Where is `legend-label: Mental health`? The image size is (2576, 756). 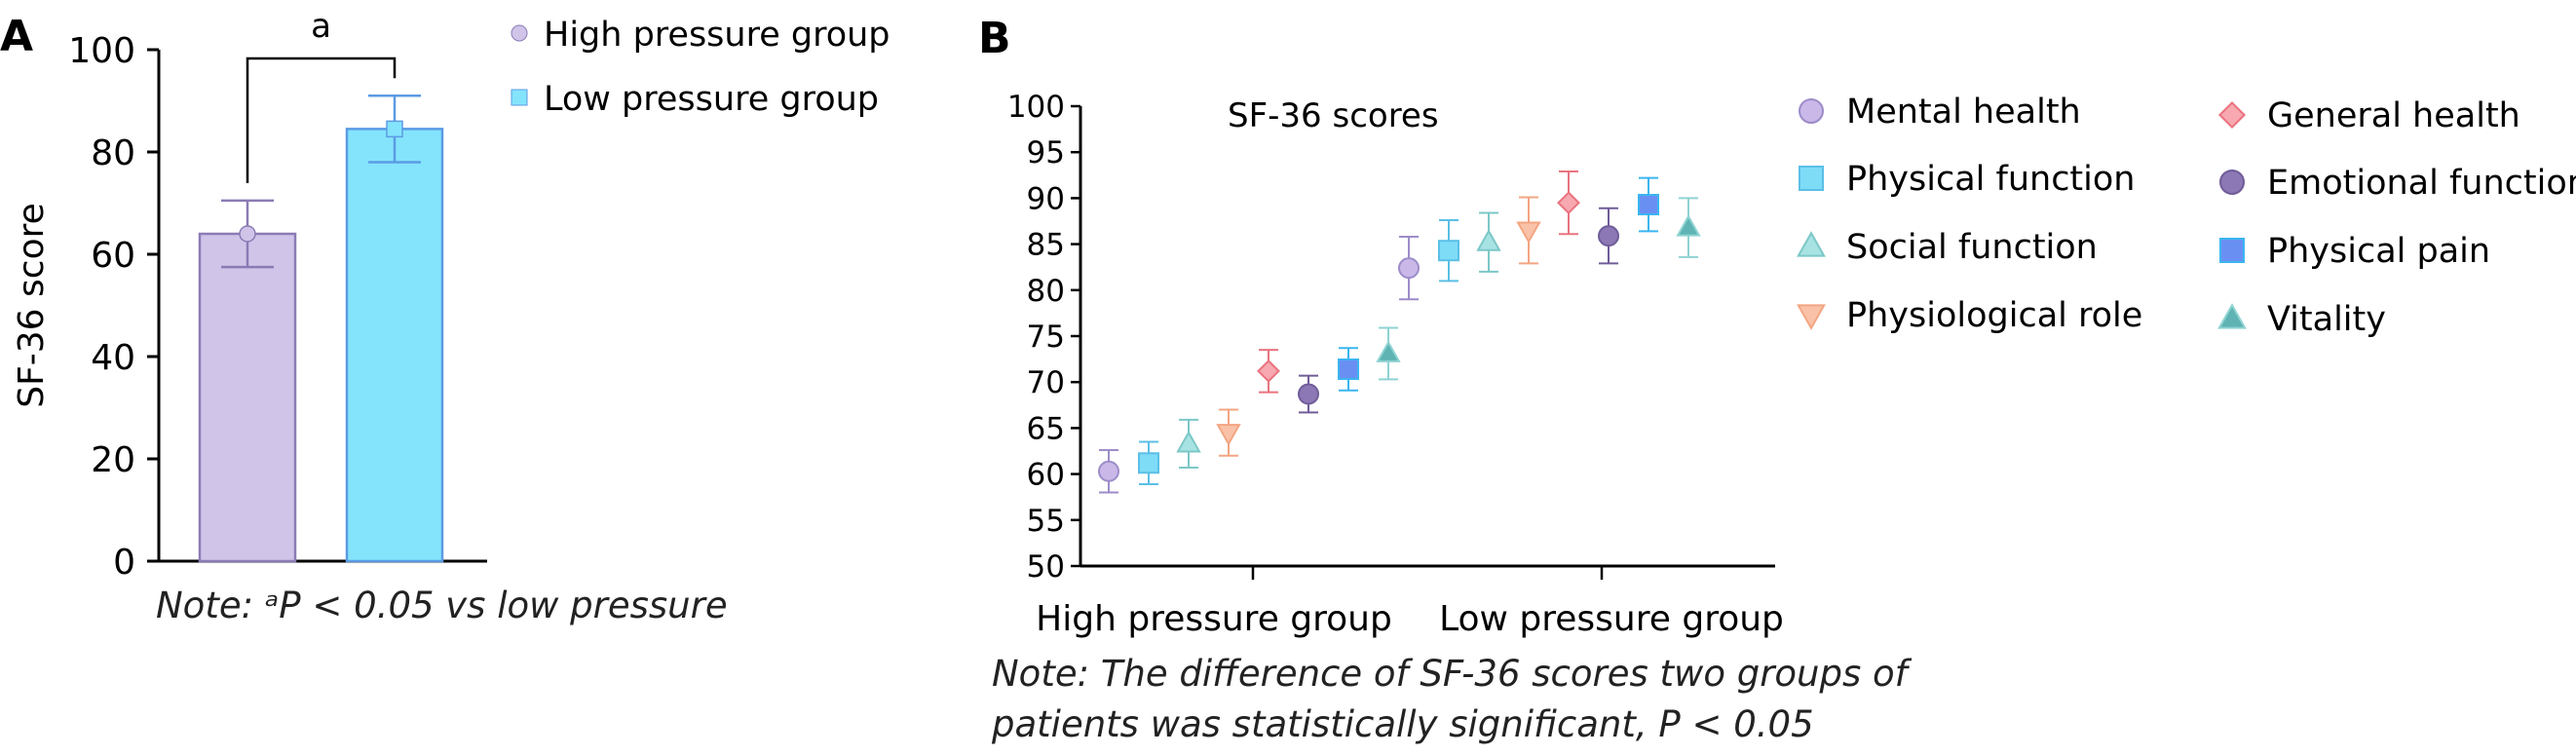 legend-label: Mental health is located at coordinates (1963, 112).